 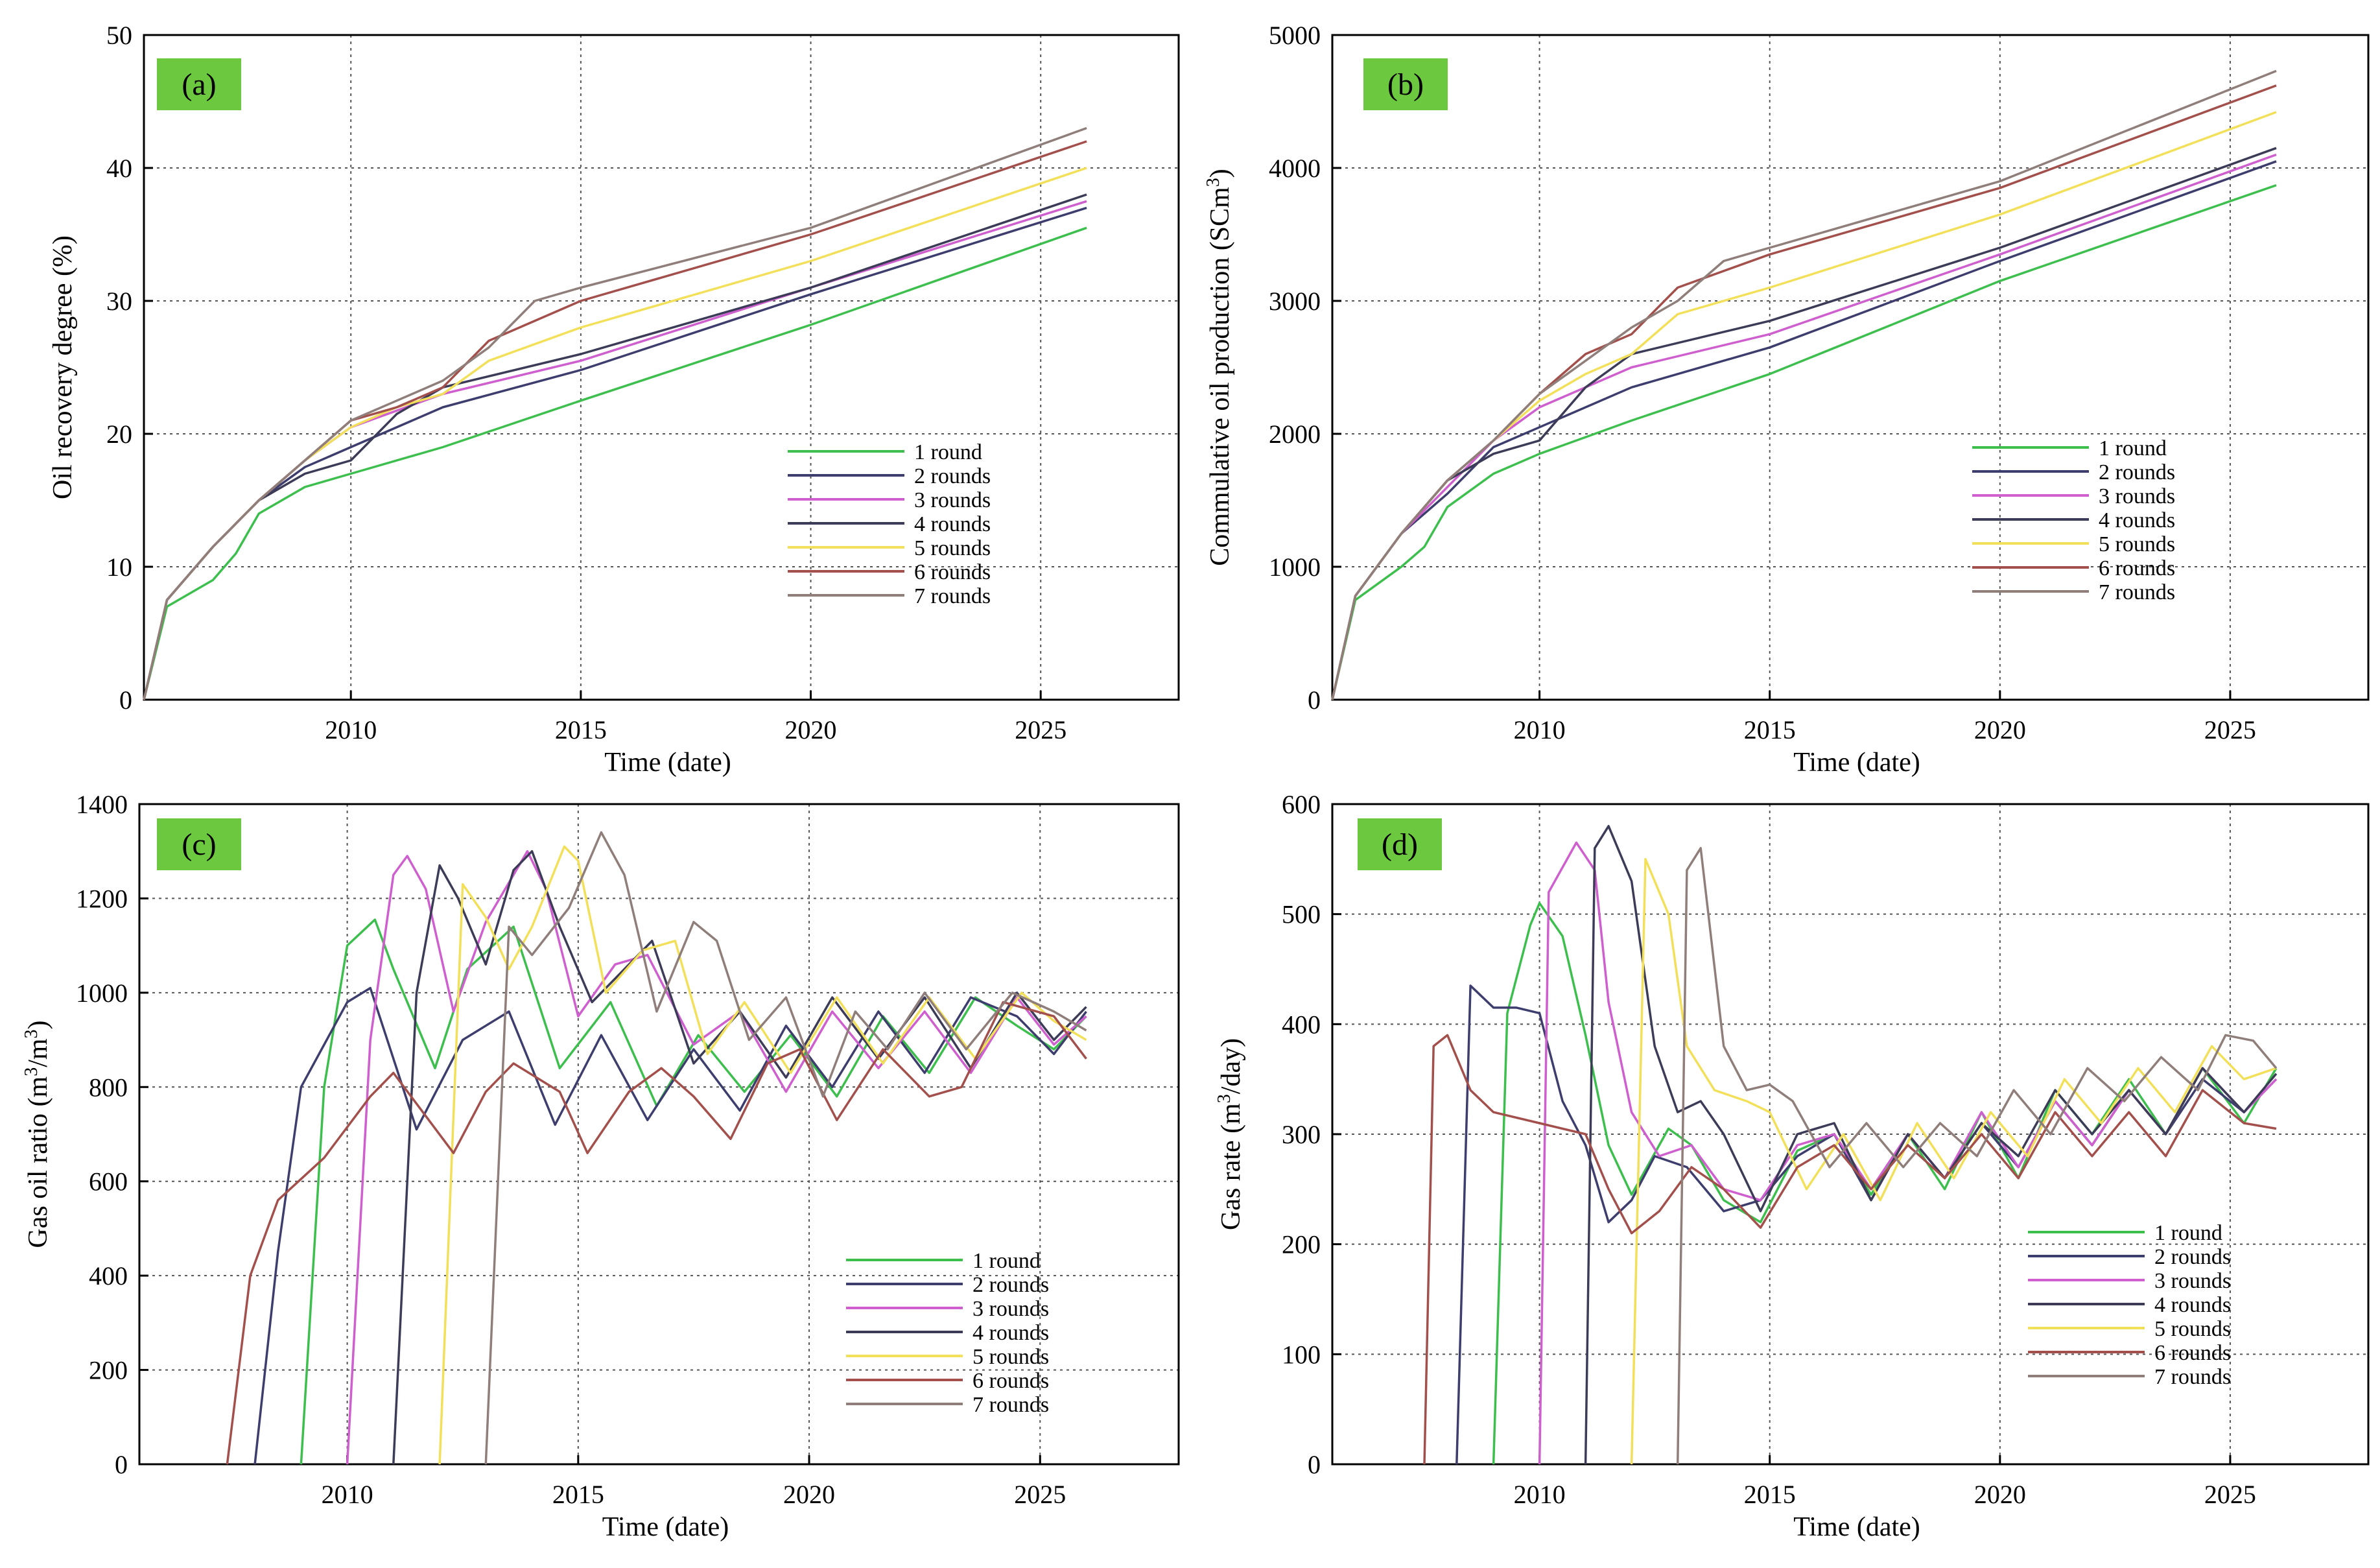 What do you see at coordinates (102, 993) in the screenshot?
I see `y-tick-label: 1000` at bounding box center [102, 993].